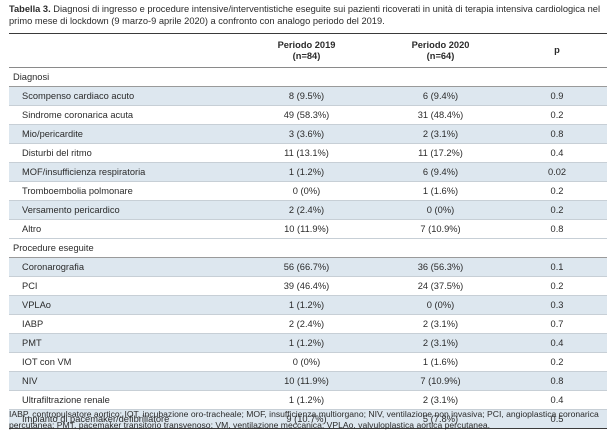 The height and width of the screenshot is (443, 614). I want to click on section-header-row: Procedure eseguite, so click(308, 248).